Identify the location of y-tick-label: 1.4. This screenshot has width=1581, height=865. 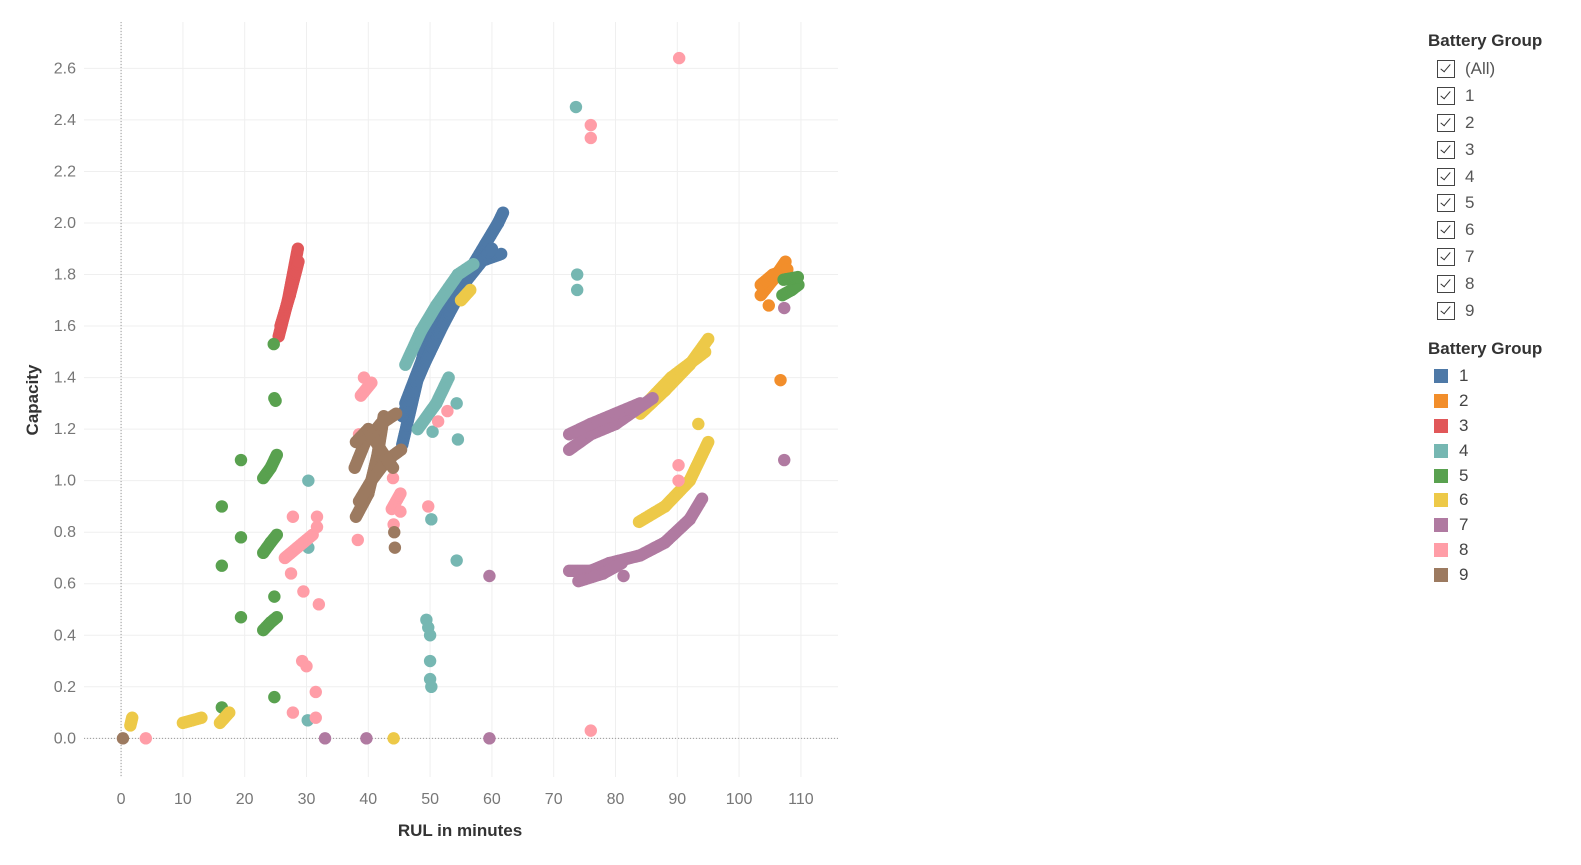
(65, 378).